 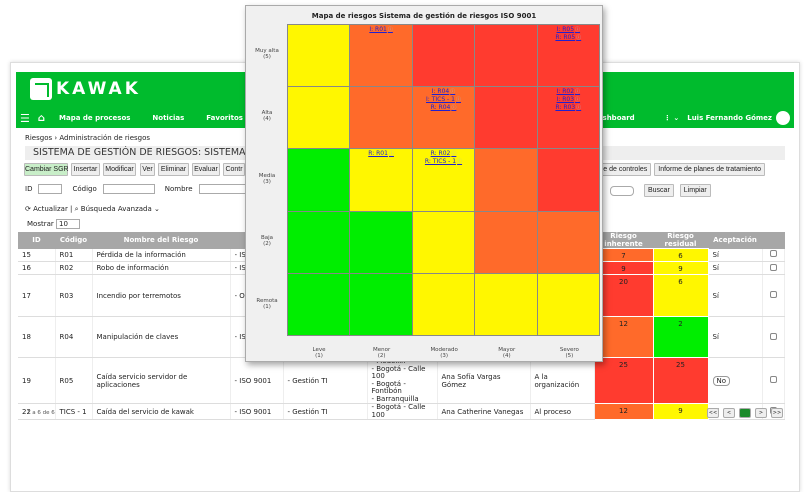 I want to click on nav-favoritos: Favoritos, so click(x=224, y=118).